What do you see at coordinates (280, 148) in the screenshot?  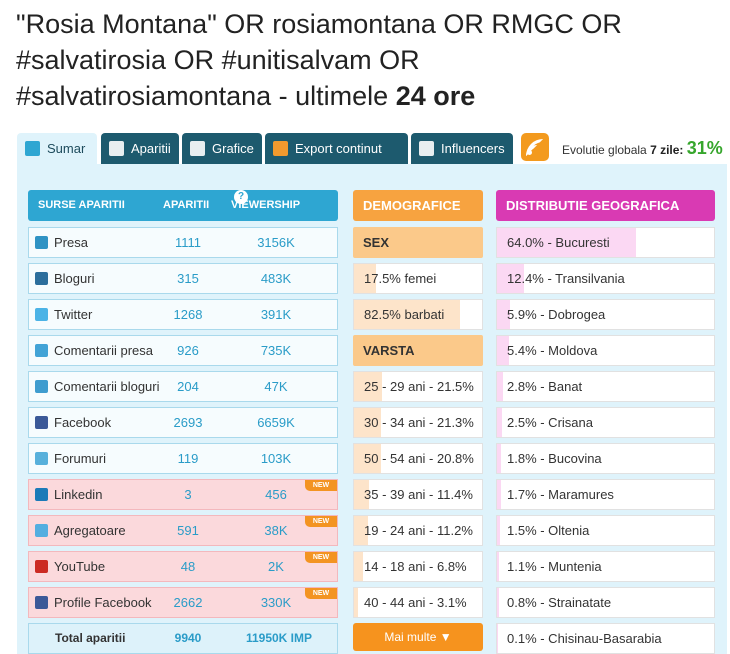 I see `export-icon` at bounding box center [280, 148].